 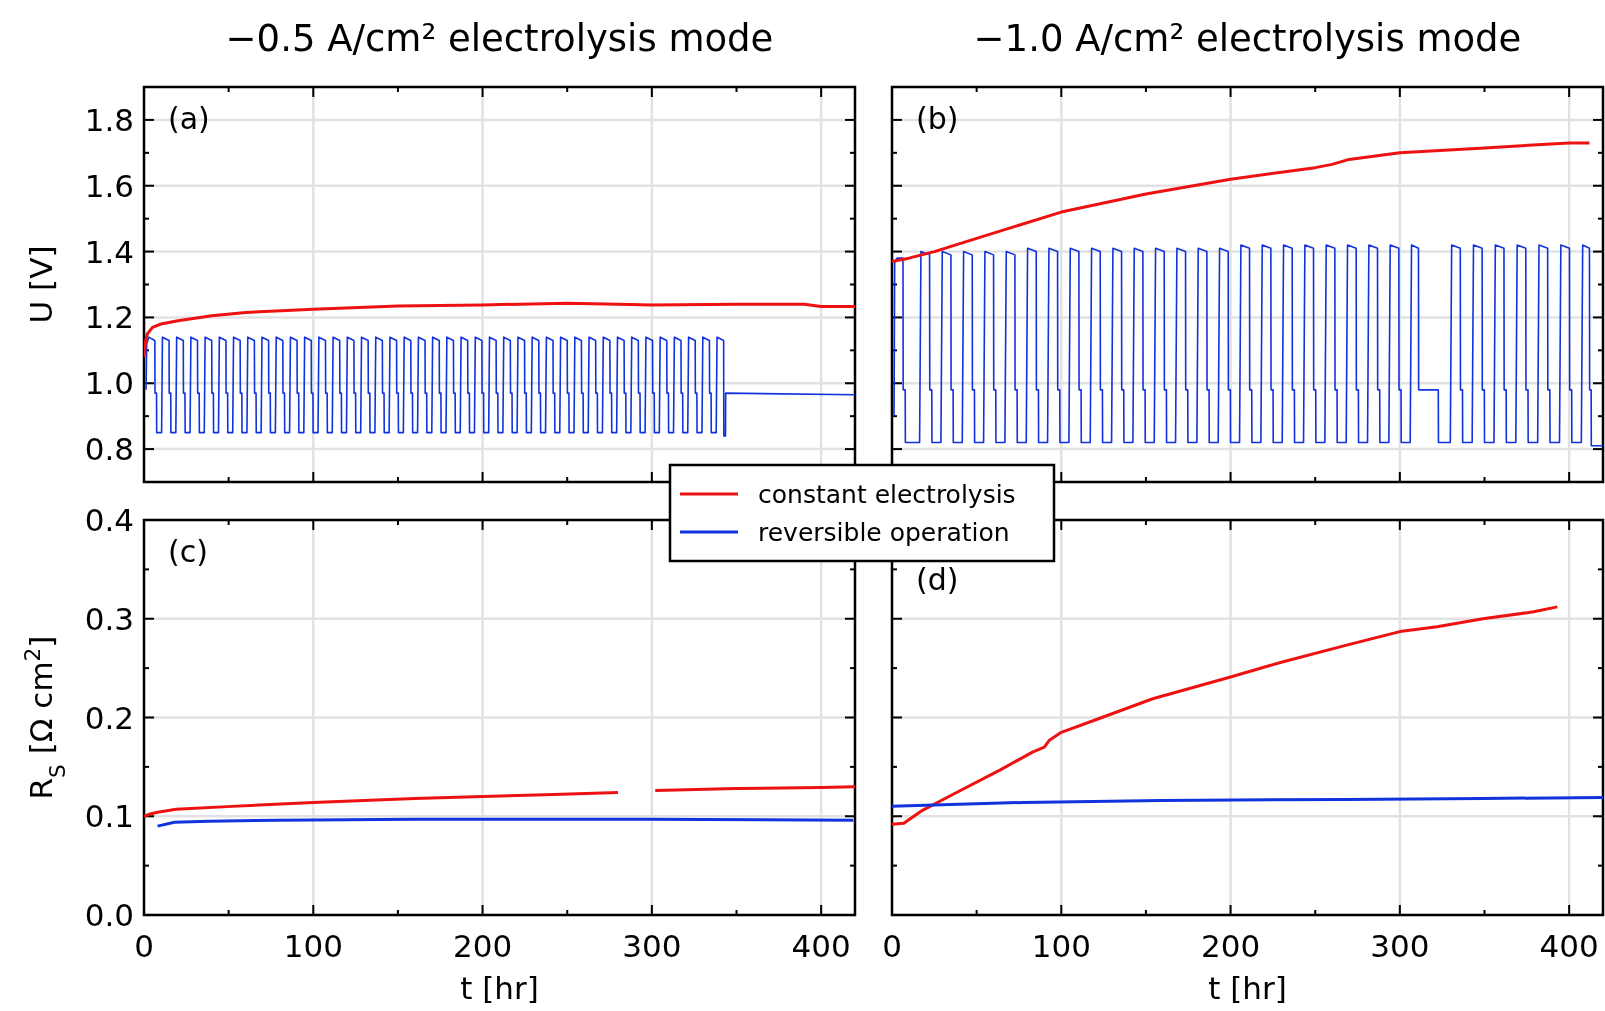 I want to click on y-tick-label: 0.3, so click(x=109, y=618).